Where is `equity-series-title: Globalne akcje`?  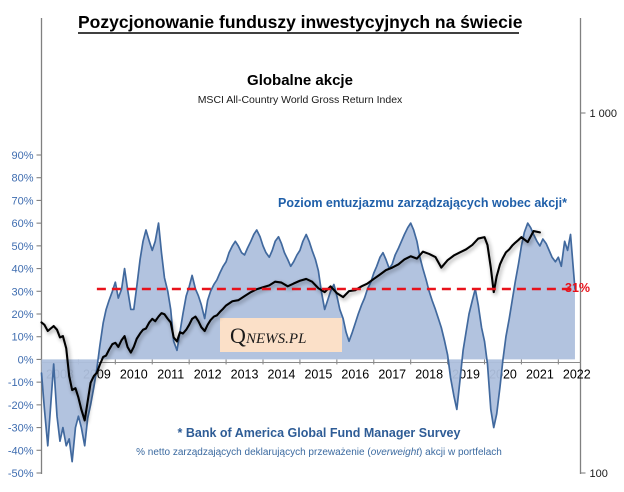
equity-series-title: Globalne akcje is located at coordinates (300, 80).